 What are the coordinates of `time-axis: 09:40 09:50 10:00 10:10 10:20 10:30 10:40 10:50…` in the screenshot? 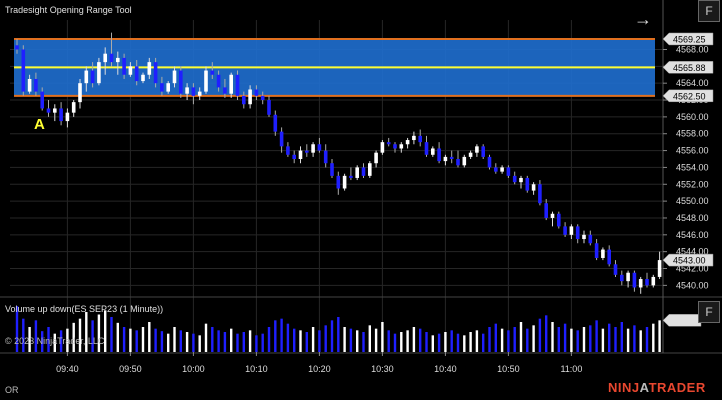 It's located at (319, 363).